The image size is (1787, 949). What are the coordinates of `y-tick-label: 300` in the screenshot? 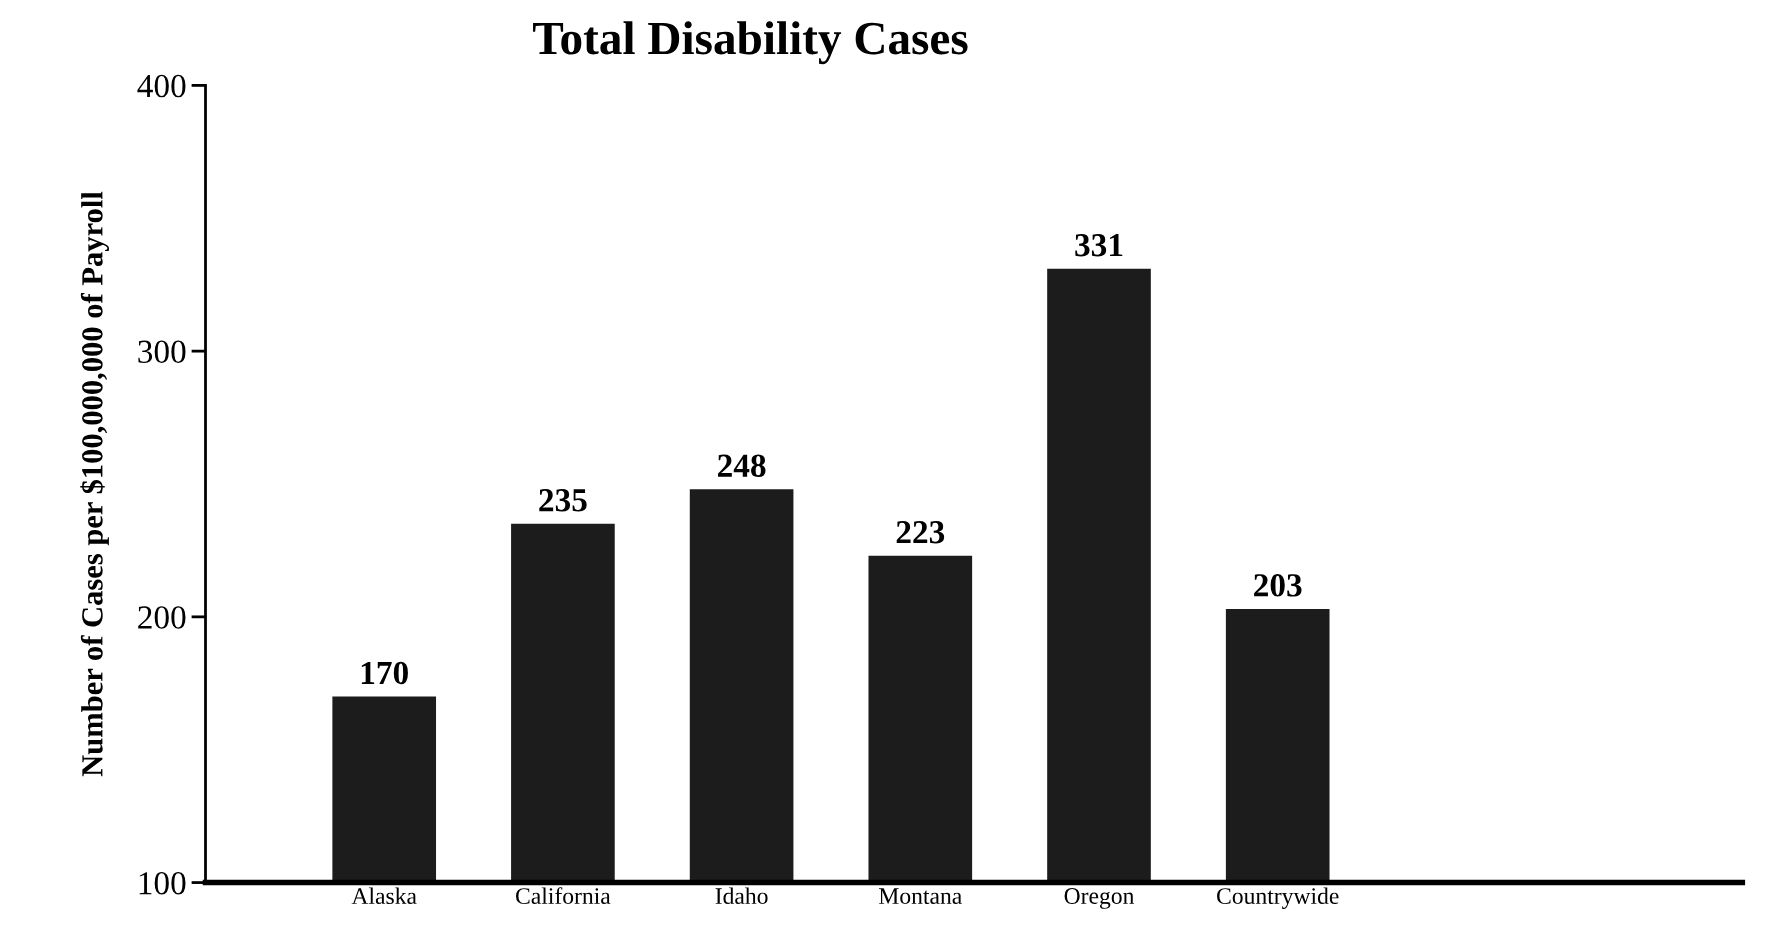 It's located at (162, 352).